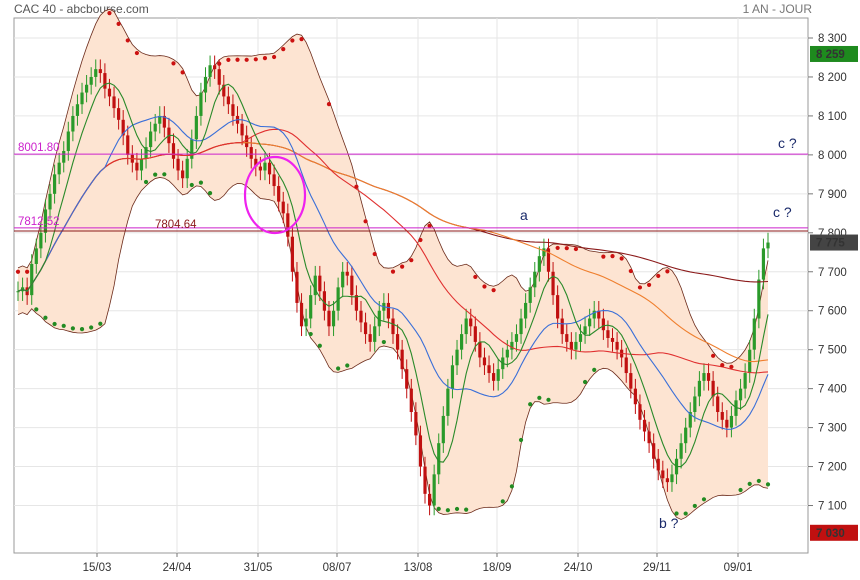 This screenshot has height=580, width=860. What do you see at coordinates (832, 429) in the screenshot?
I see `y-tick-label: 7 300` at bounding box center [832, 429].